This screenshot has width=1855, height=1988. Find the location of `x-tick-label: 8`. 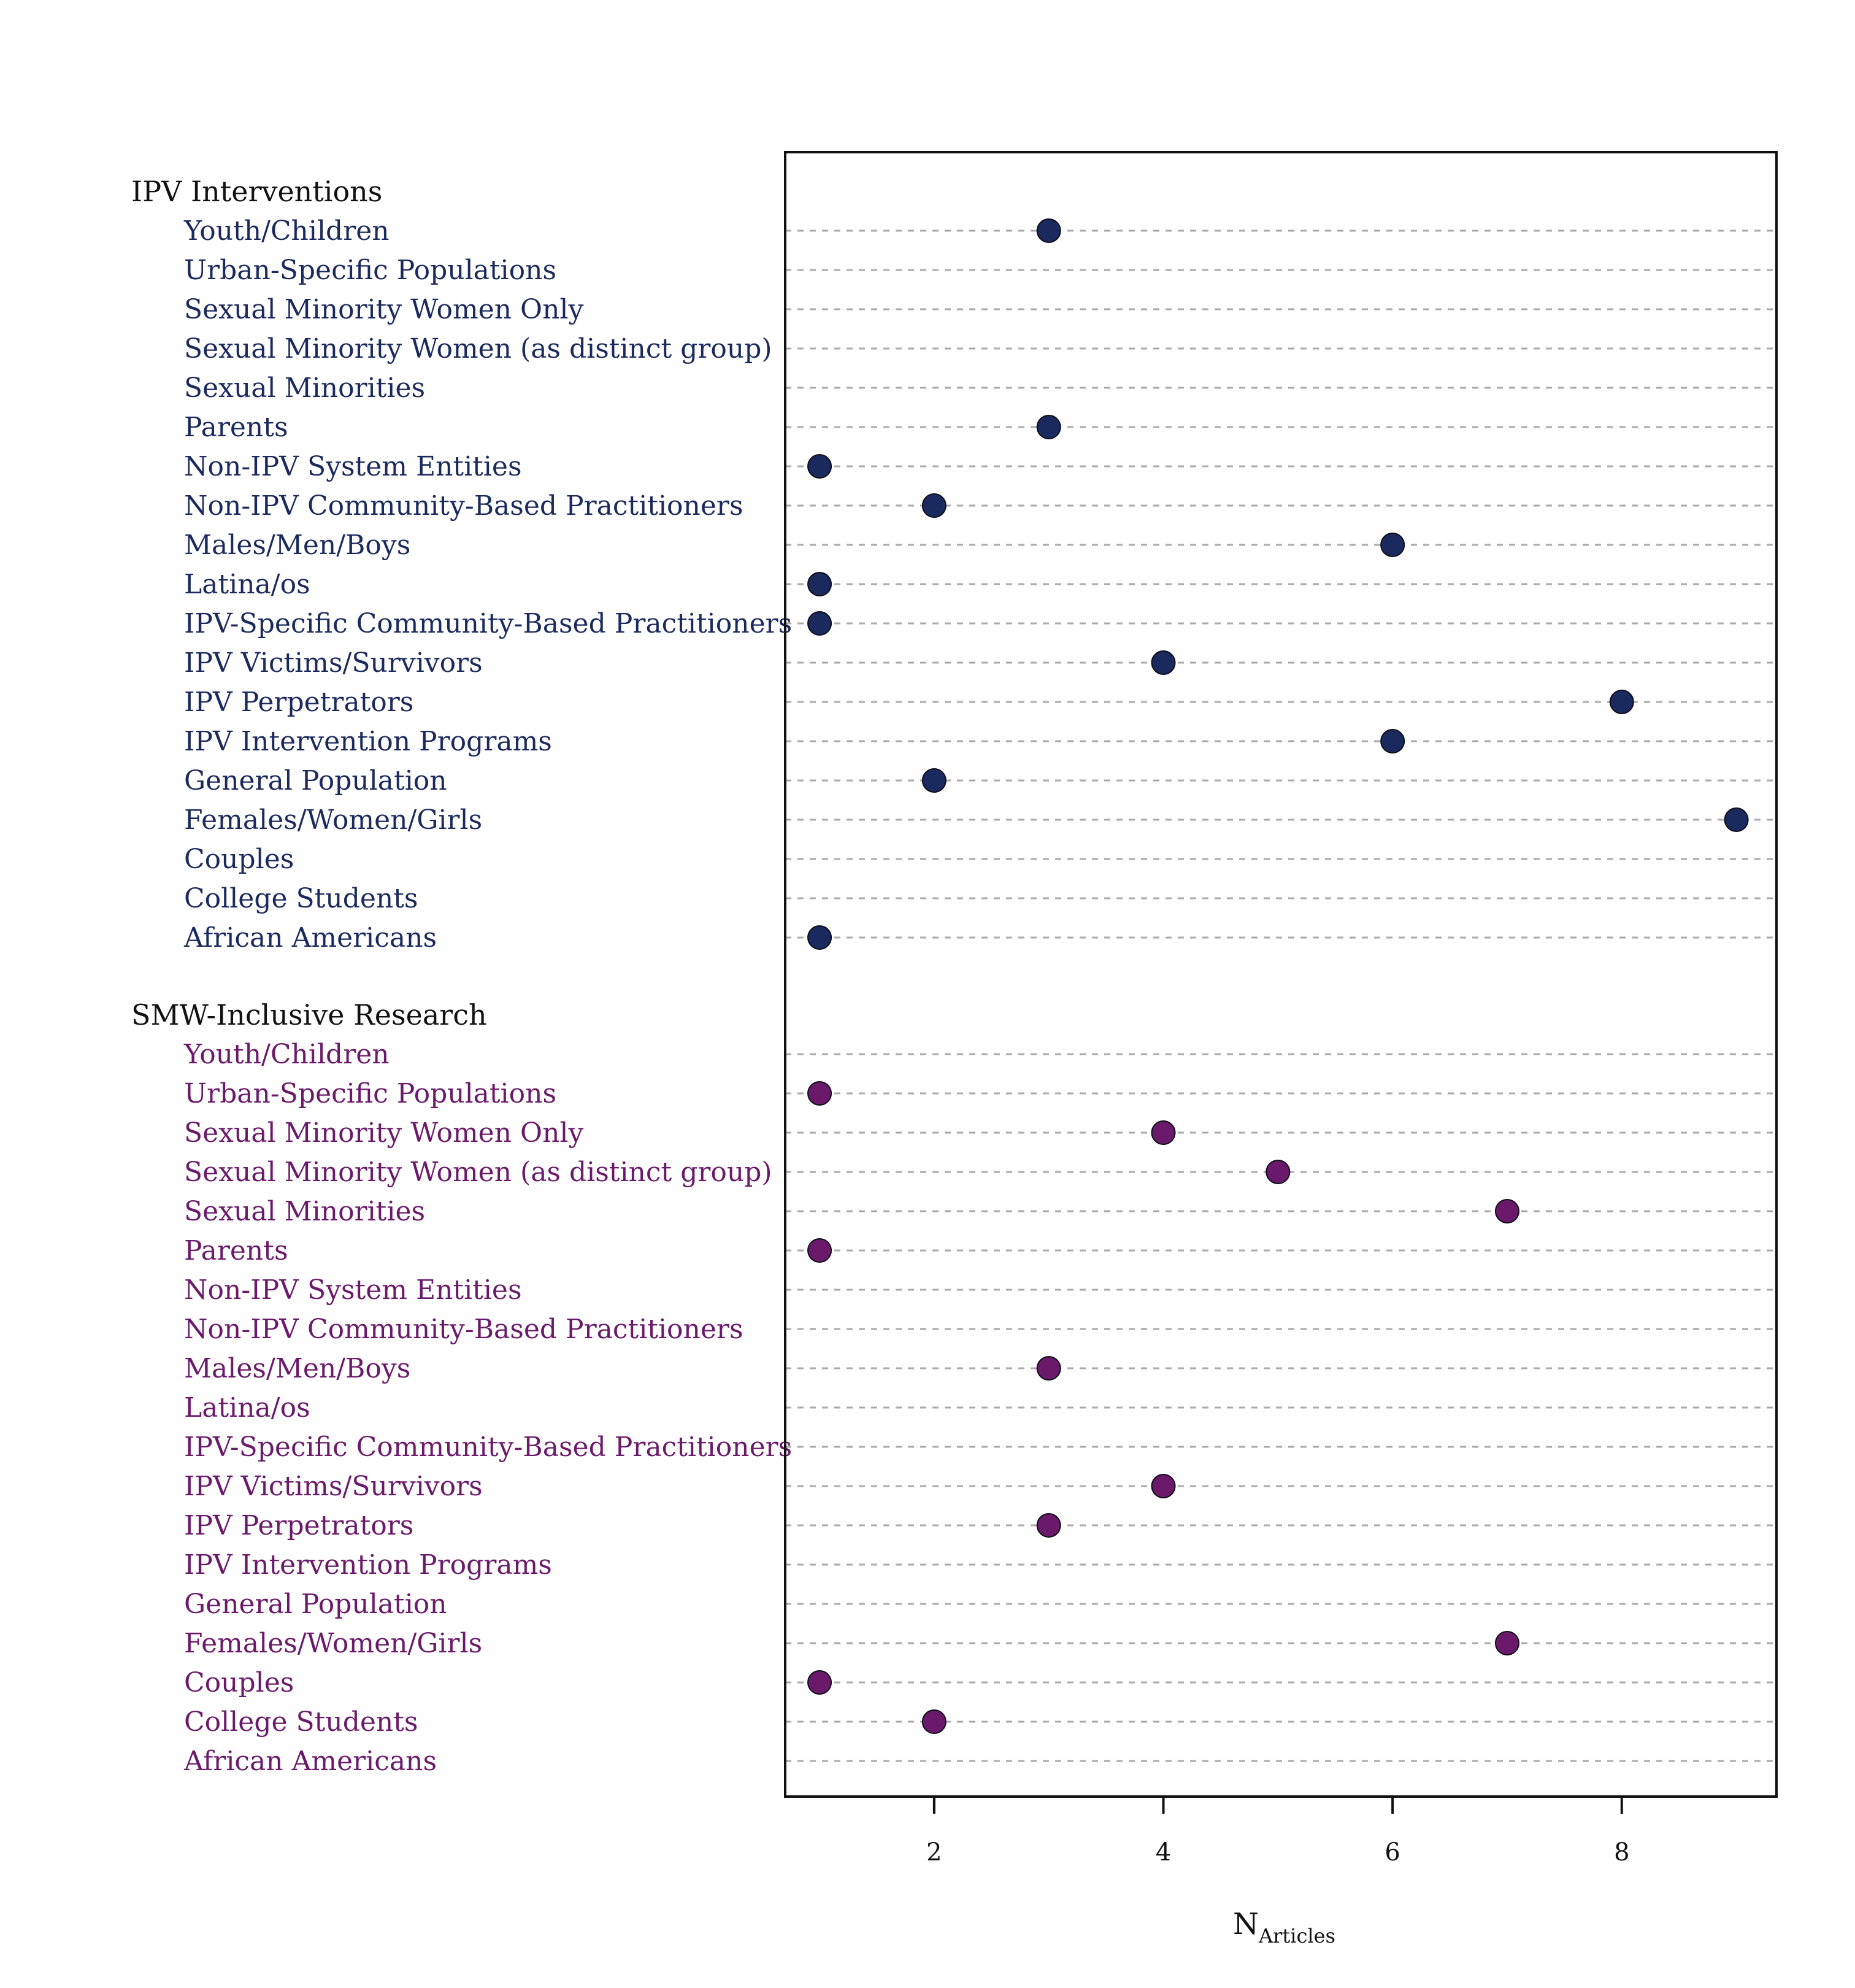

x-tick-label: 8 is located at coordinates (1622, 1853).